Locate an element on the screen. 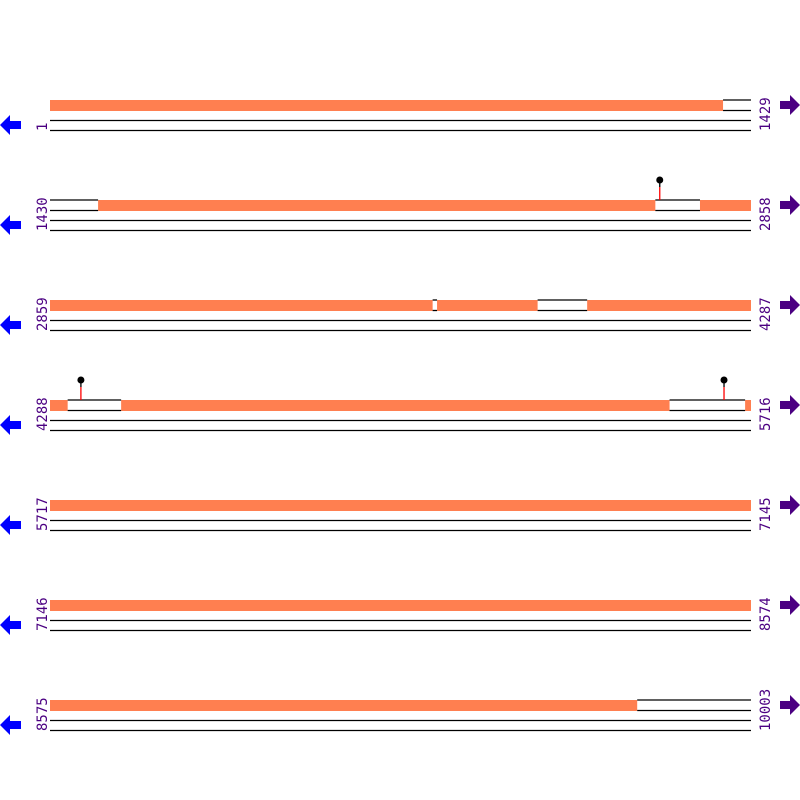  row-end-label: 8574 is located at coordinates (766, 614).